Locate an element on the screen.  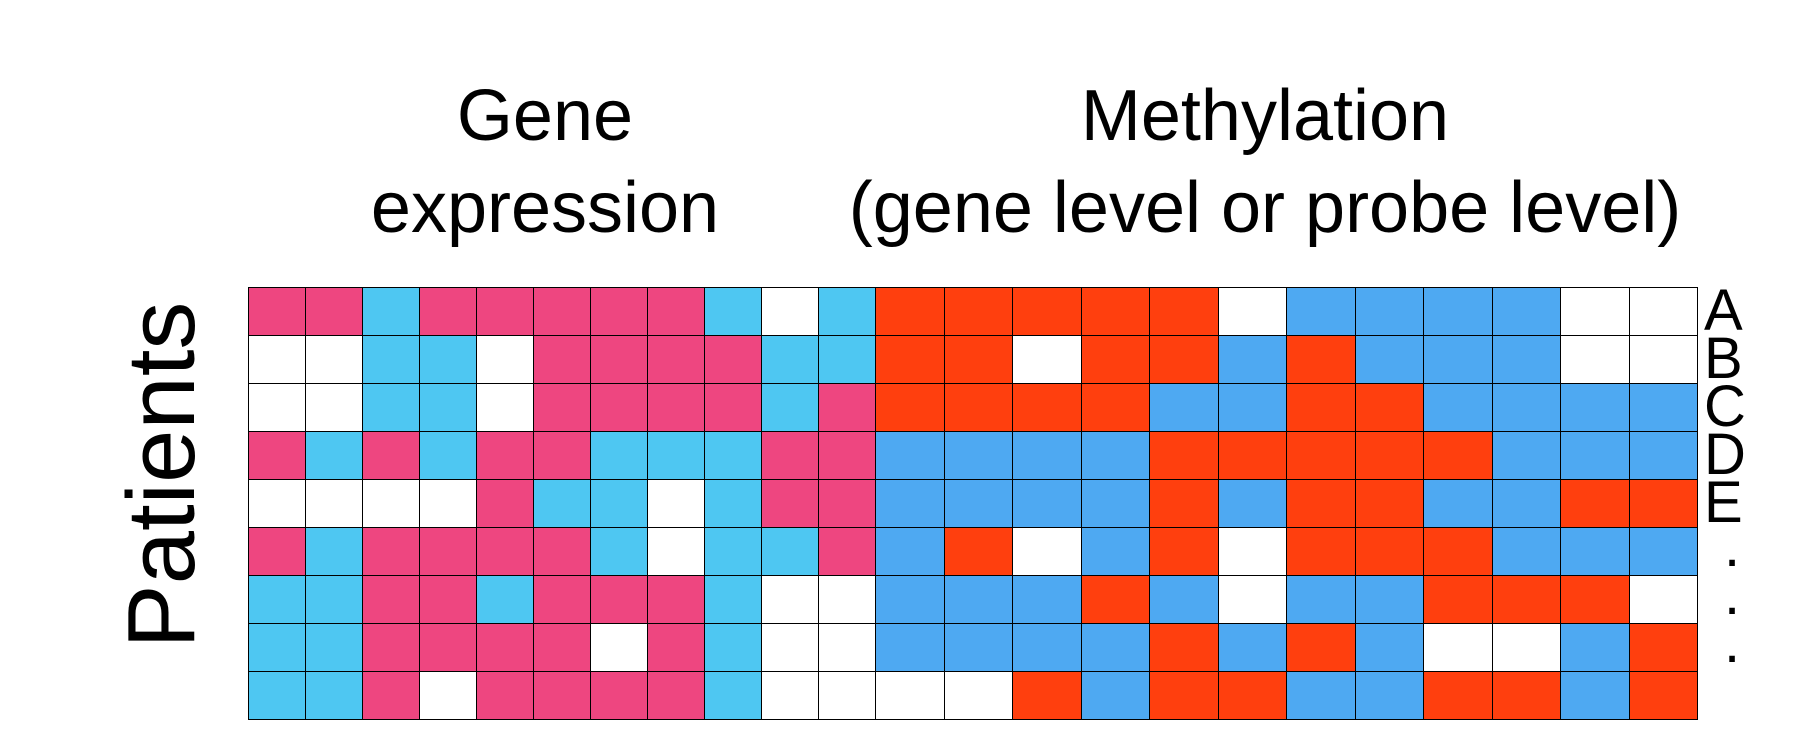
row-label: C is located at coordinates (1725, 406).